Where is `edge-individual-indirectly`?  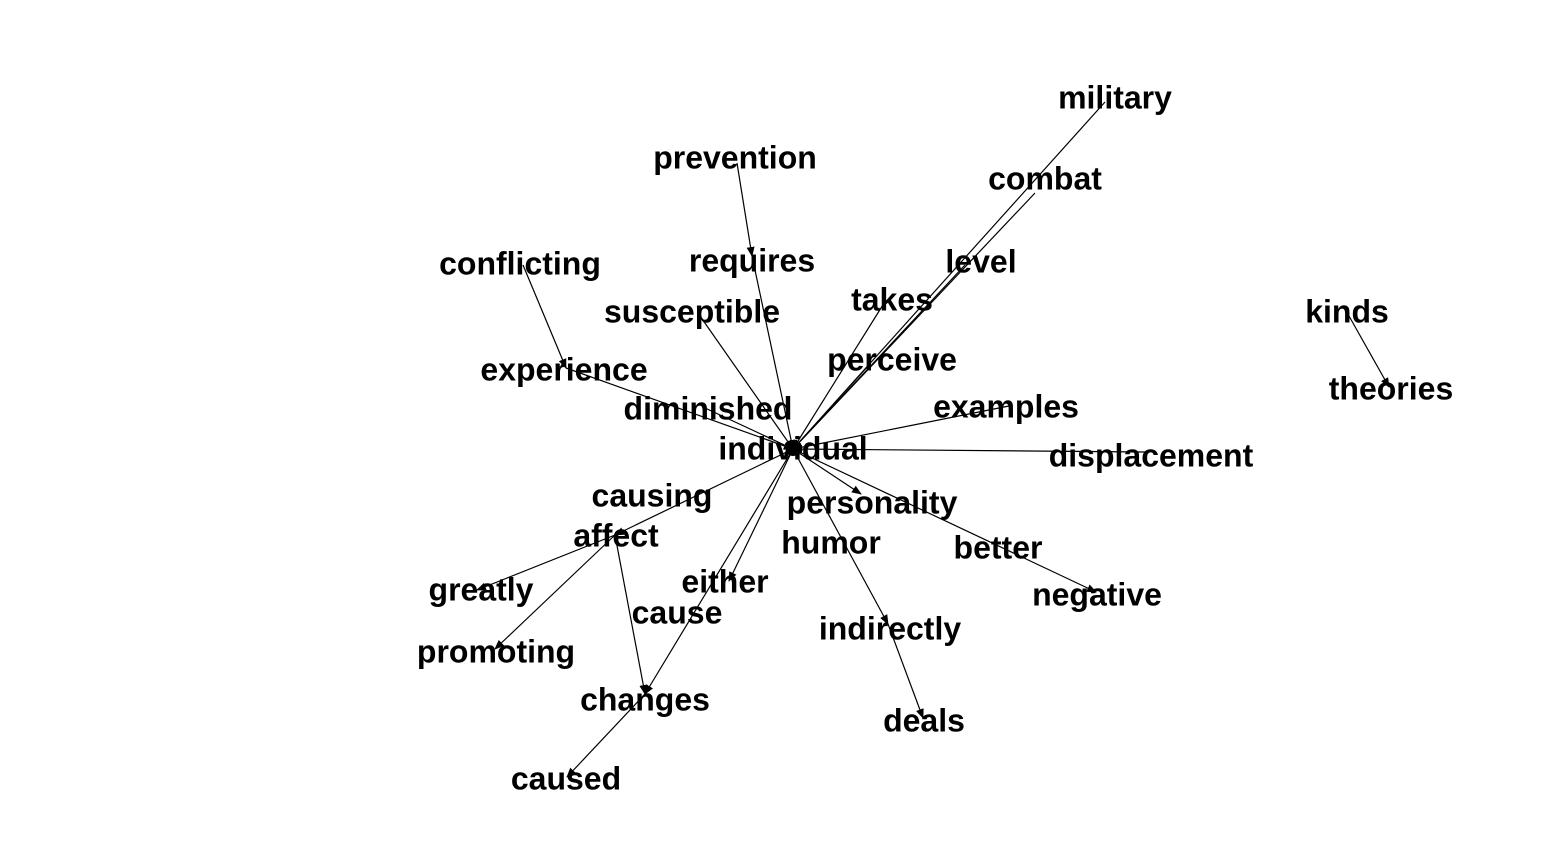
edge-individual-indirectly is located at coordinates (840, 536).